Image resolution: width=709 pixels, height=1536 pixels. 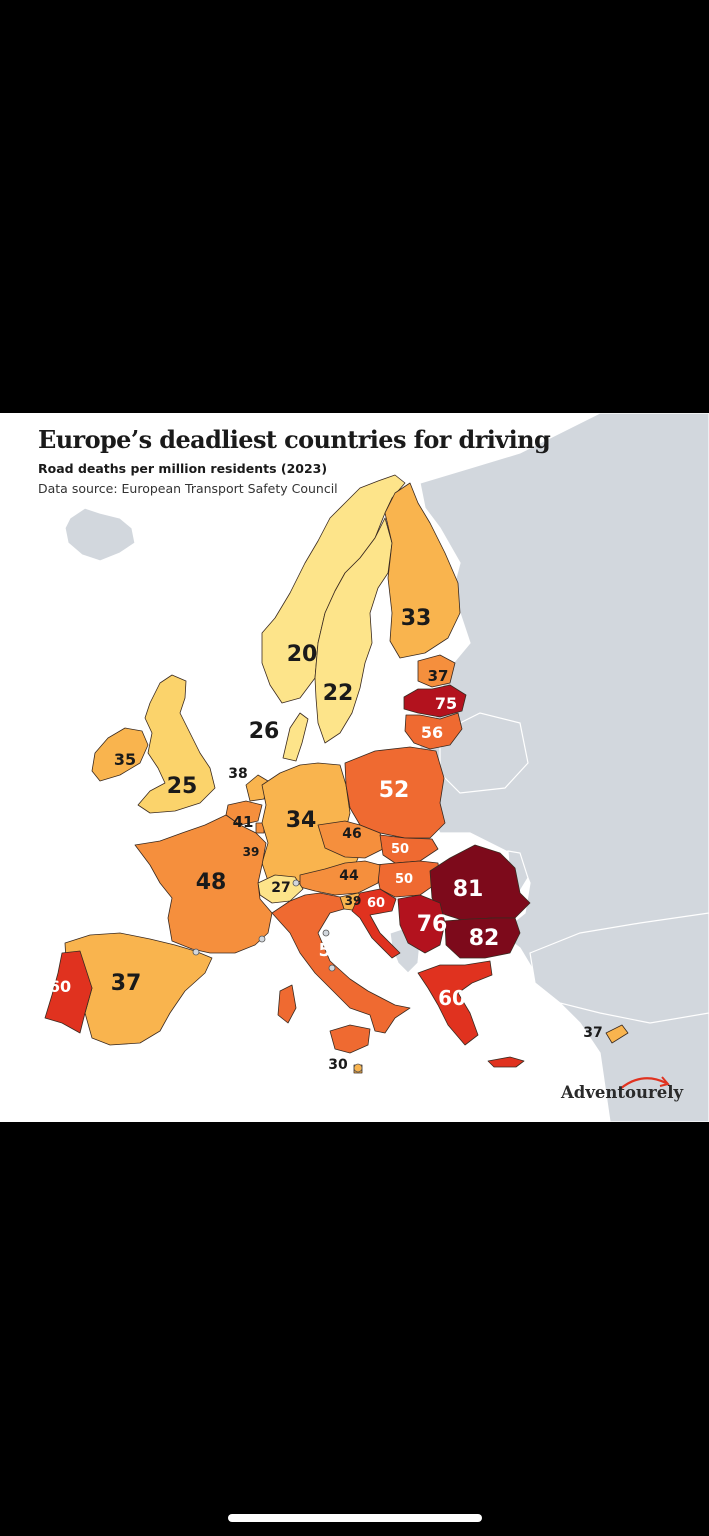 What do you see at coordinates (341, 963) in the screenshot?
I see `country-italy` at bounding box center [341, 963].